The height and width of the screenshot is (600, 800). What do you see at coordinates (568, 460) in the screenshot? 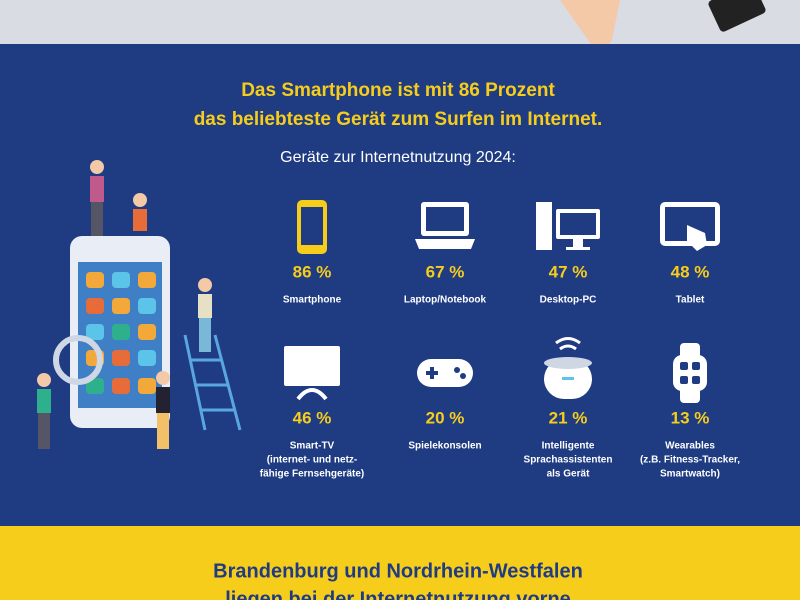
I see `device-label: Sprachassistenten` at bounding box center [568, 460].